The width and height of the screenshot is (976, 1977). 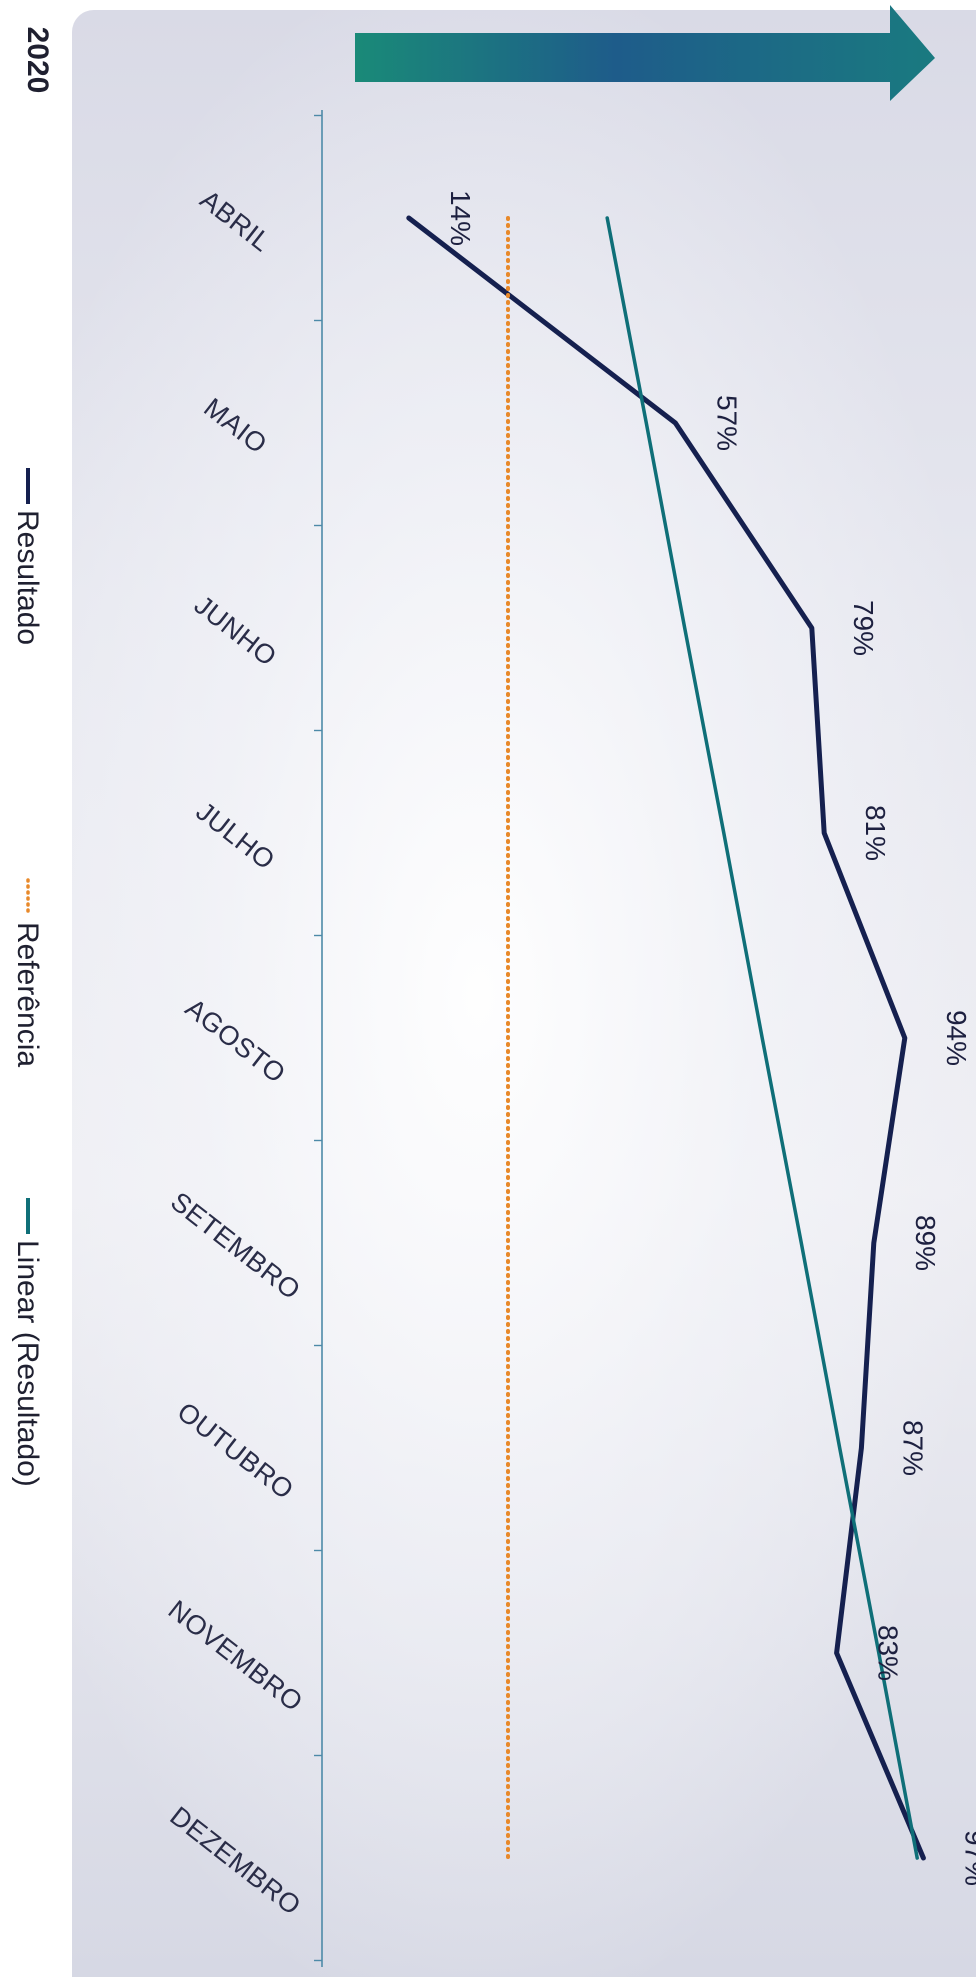 I want to click on data-label: 97%, so click(x=967, y=1858).